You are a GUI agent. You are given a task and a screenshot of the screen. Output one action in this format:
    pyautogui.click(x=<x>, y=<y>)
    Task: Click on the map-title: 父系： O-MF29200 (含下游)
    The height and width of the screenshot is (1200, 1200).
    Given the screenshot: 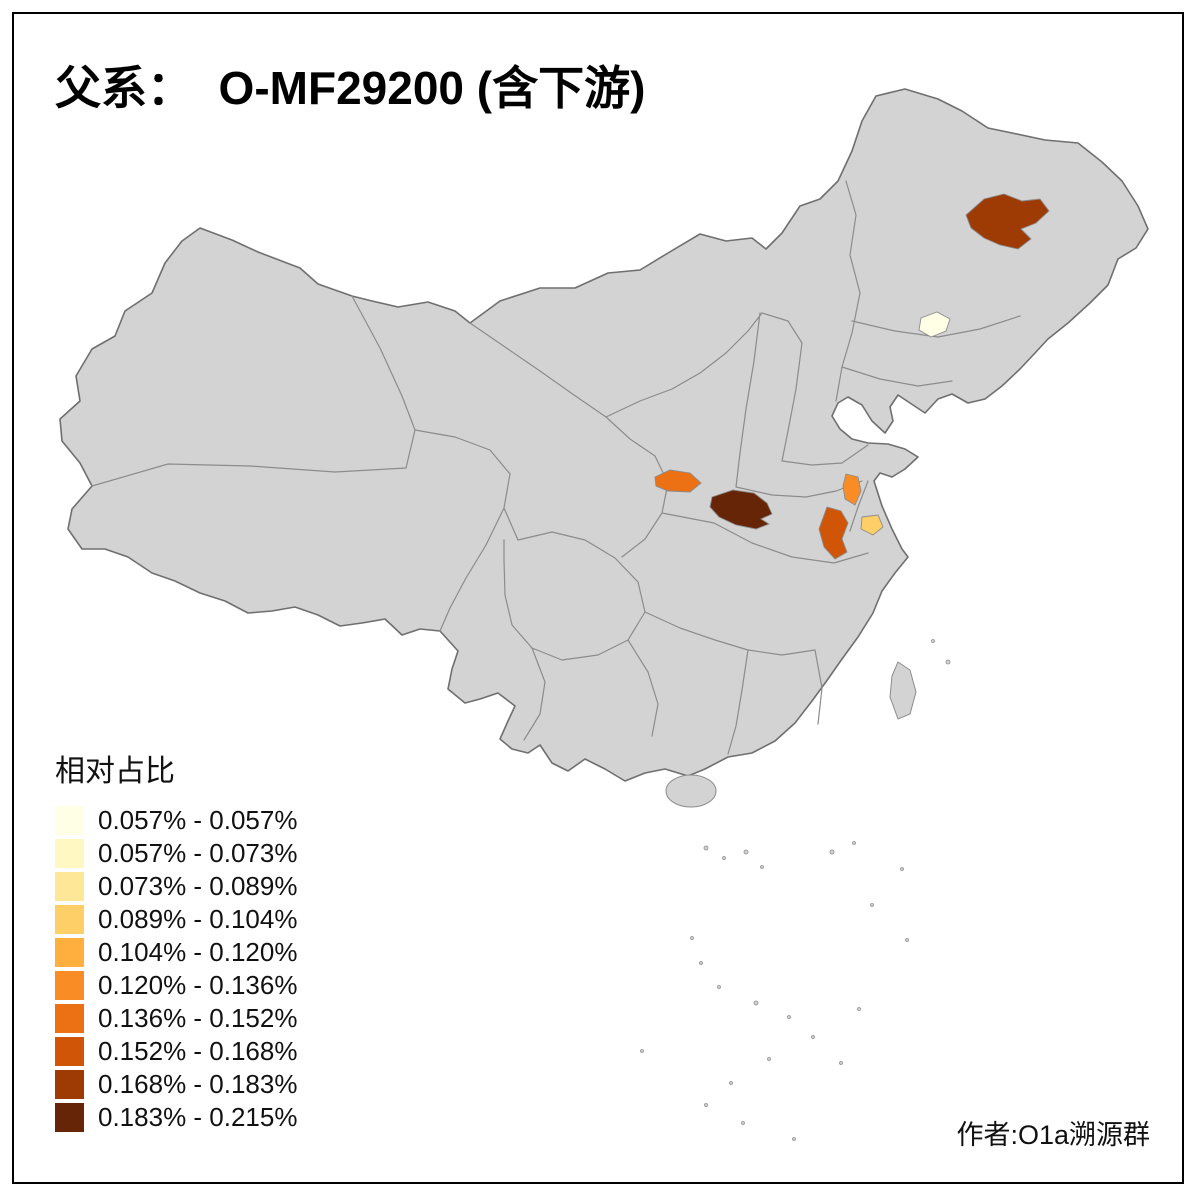 What is the action you would take?
    pyautogui.click(x=350, y=88)
    